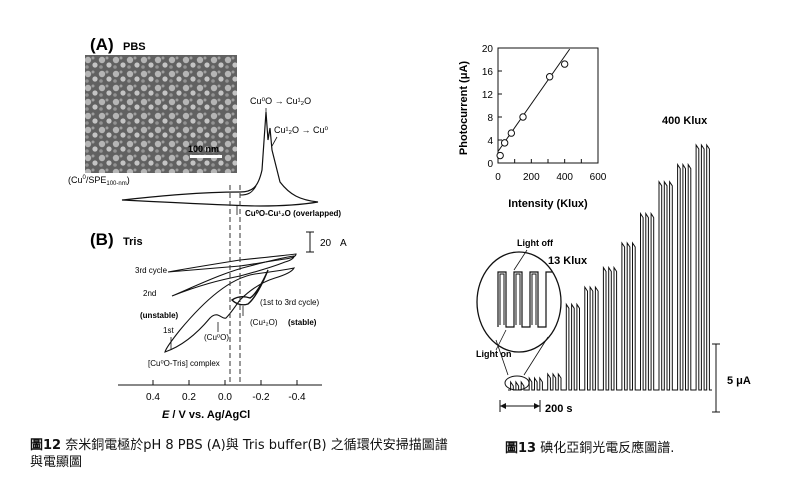 The width and height of the screenshot is (800, 487). I want to click on y-tick-label: 8, so click(490, 118).